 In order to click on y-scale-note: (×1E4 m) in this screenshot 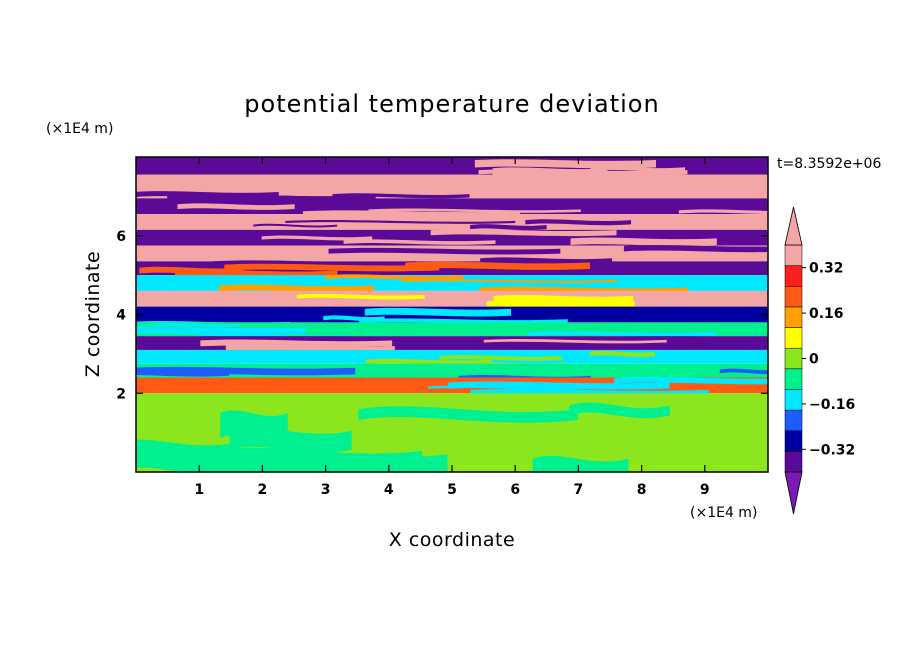, I will do `click(79, 129)`.